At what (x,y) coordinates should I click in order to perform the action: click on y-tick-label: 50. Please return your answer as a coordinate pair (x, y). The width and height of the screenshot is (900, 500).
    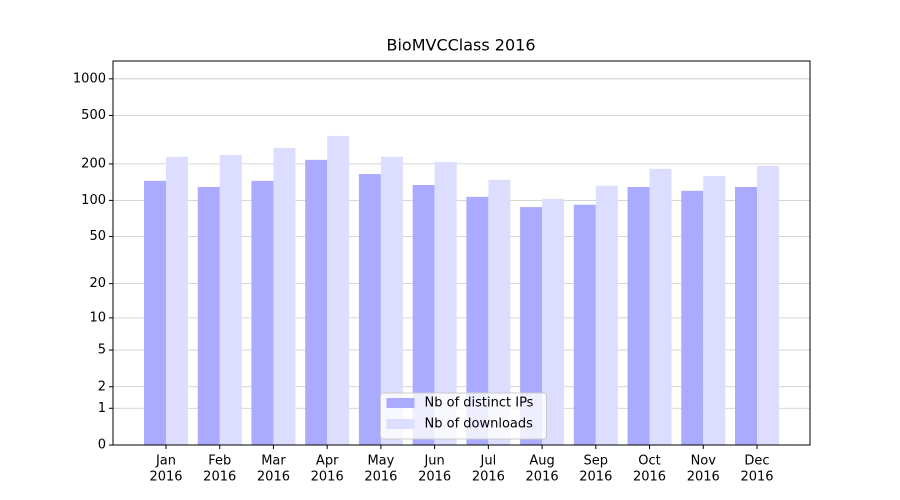
    Looking at the image, I should click on (97, 236).